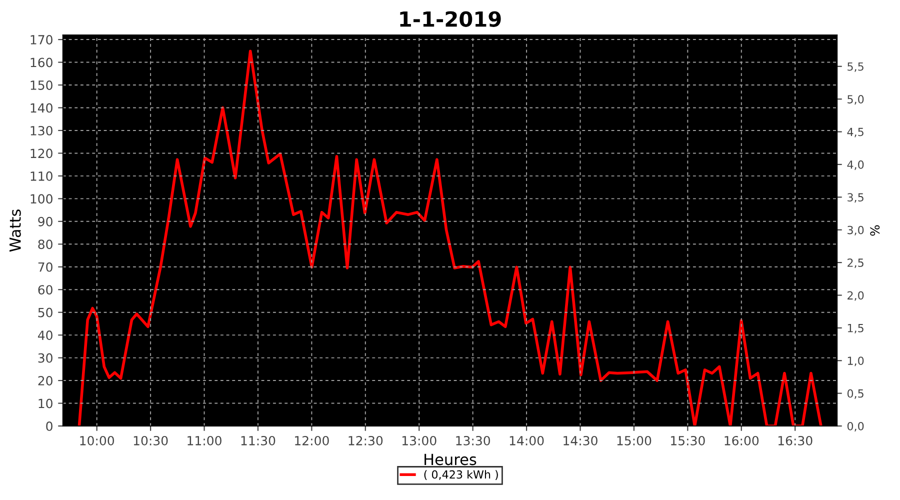 The width and height of the screenshot is (900, 500). I want to click on y-tick-label: 110, so click(41, 176).